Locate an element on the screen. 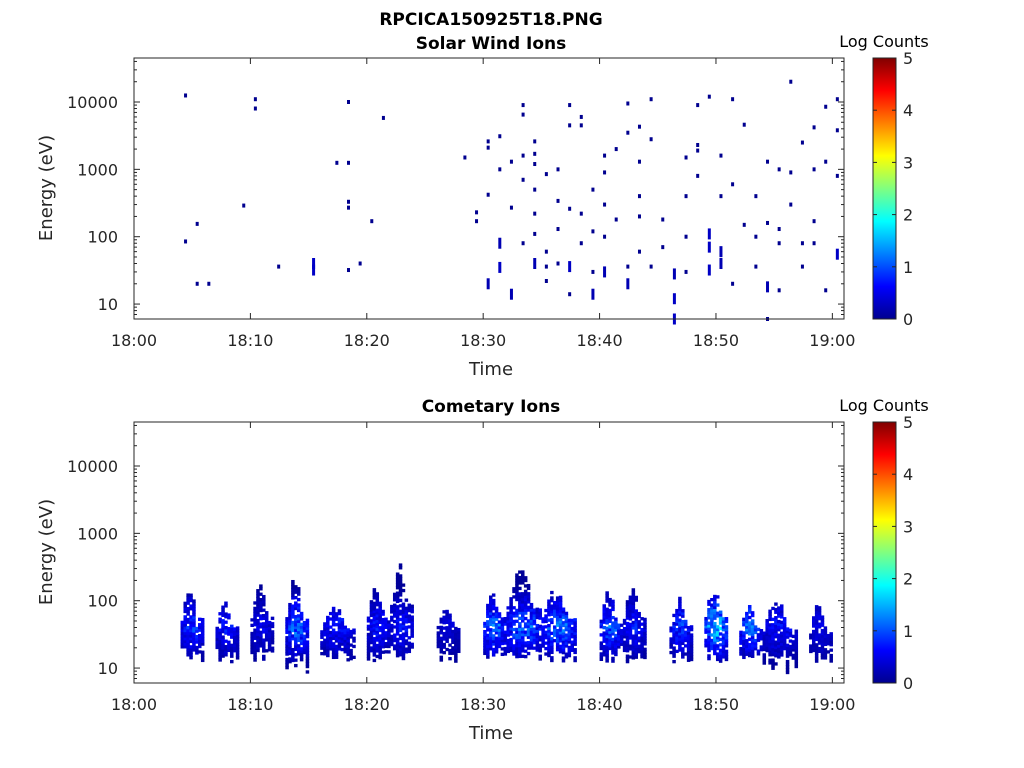  colorbar-tick-label: 0 is located at coordinates (908, 319).